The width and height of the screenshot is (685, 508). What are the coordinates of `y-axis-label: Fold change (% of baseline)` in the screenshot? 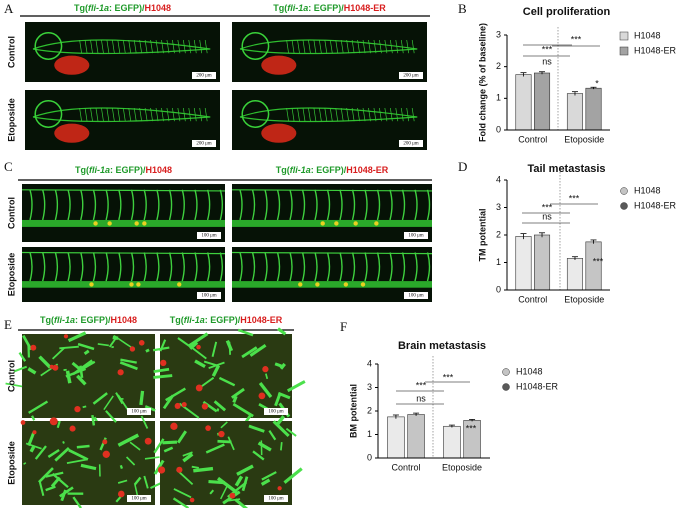 It's located at (482, 82).